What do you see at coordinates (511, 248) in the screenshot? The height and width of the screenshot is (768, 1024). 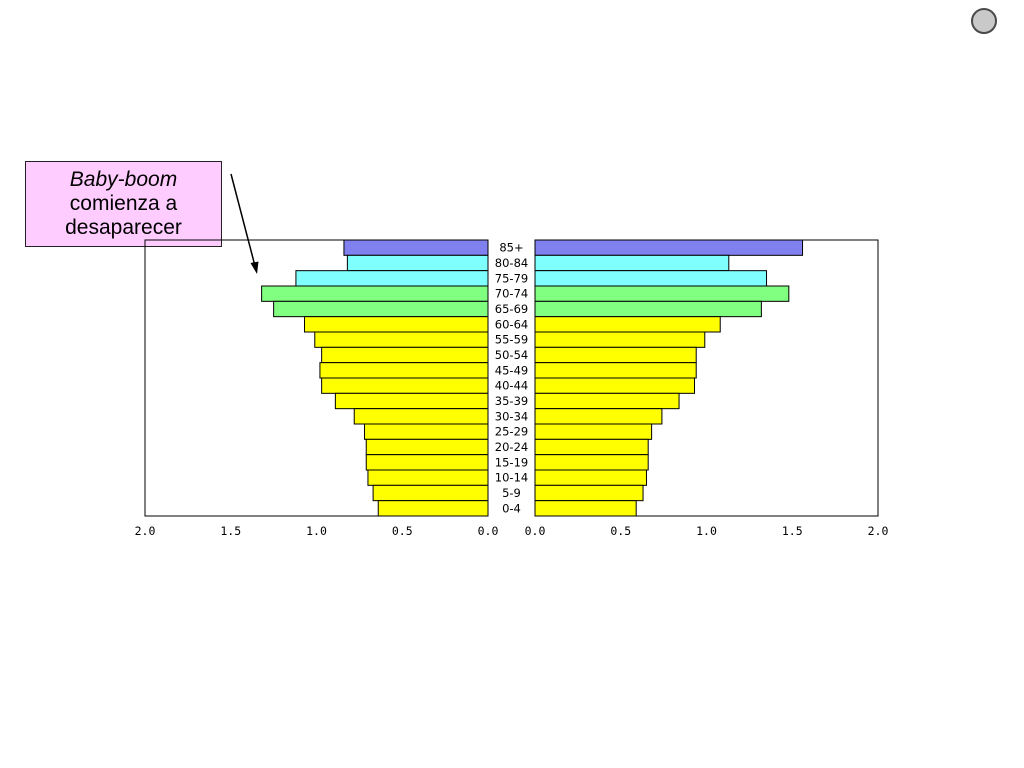 I see `age-label: 85+` at bounding box center [511, 248].